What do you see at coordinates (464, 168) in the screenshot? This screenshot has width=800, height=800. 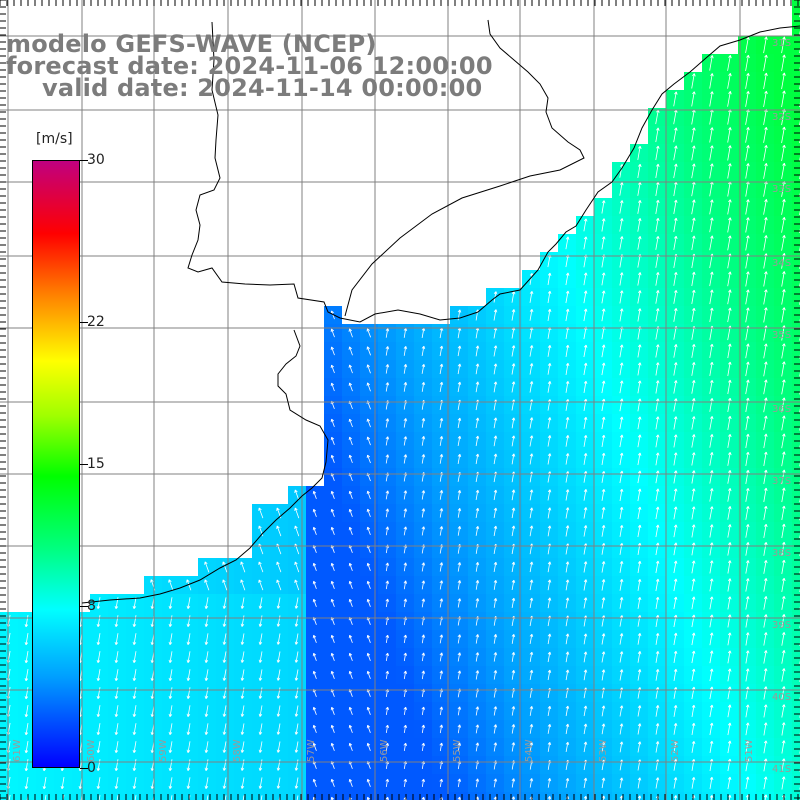 I see `coastline-inland` at bounding box center [464, 168].